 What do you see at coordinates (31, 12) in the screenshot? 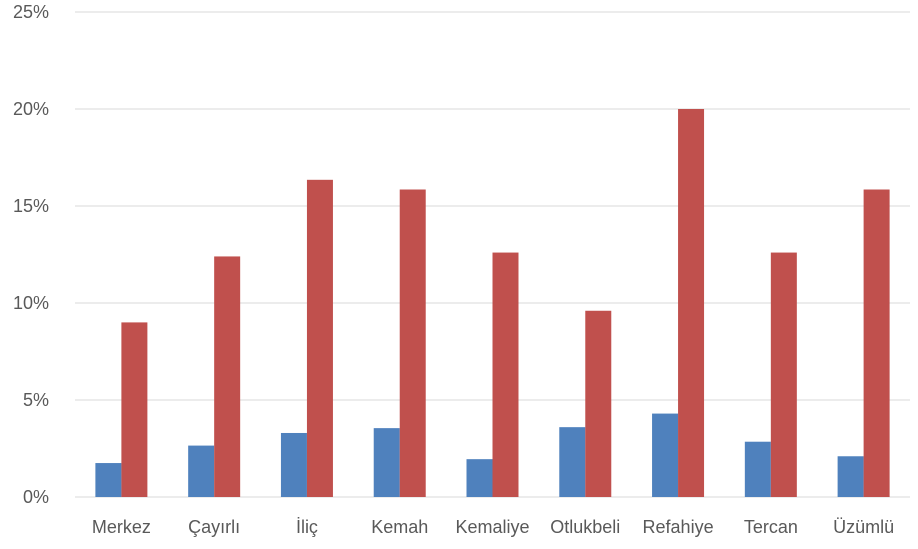
I see `y-tick-label: 25%` at bounding box center [31, 12].